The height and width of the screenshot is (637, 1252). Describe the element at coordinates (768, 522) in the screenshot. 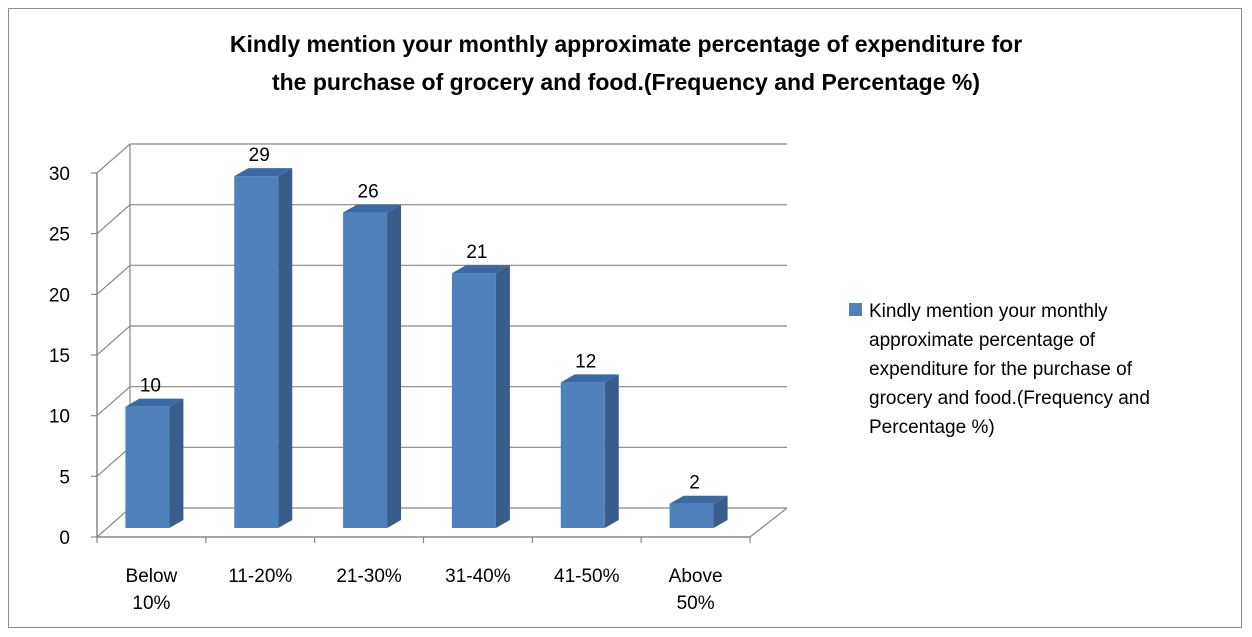

I see `floor-right-edge` at that location.